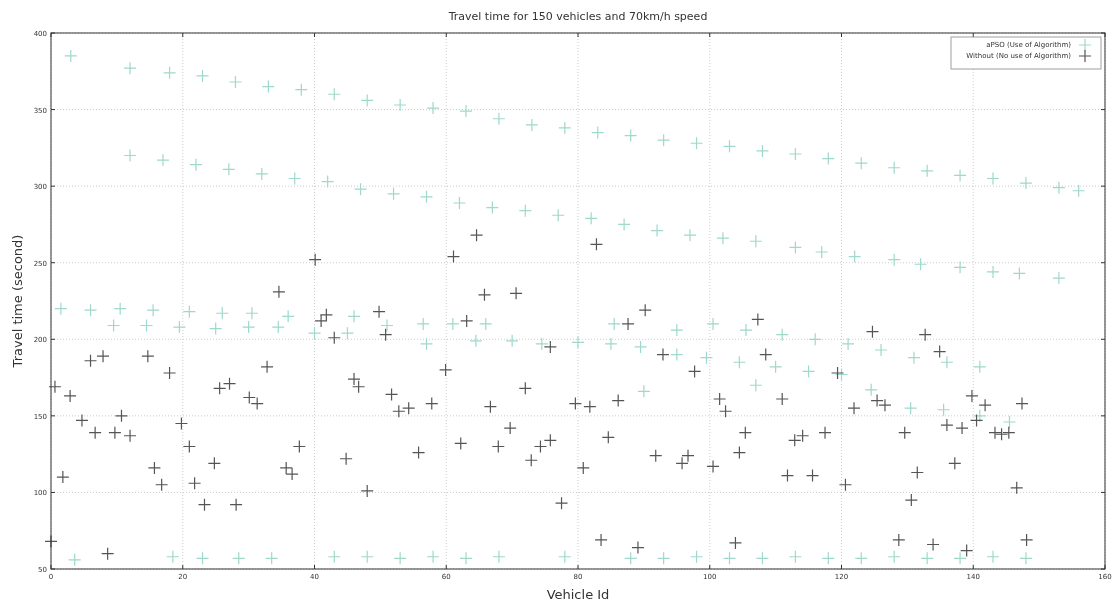 The height and width of the screenshot is (607, 1113). I want to click on y-axis-title: Travel time (second), so click(17, 301).